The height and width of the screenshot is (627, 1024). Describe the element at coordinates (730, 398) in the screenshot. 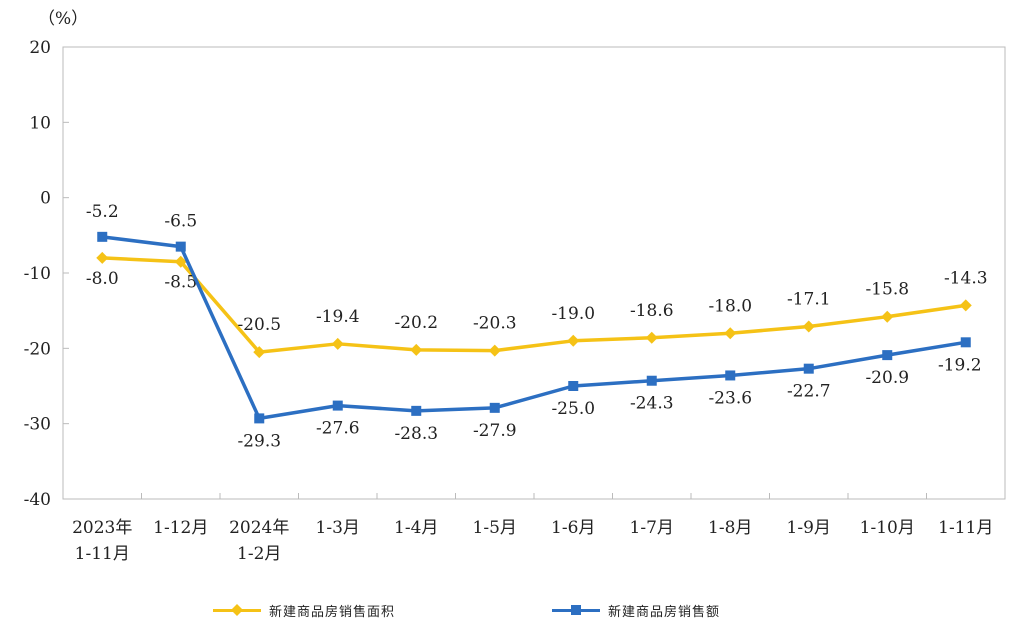

I see `data-label: -23.6` at that location.